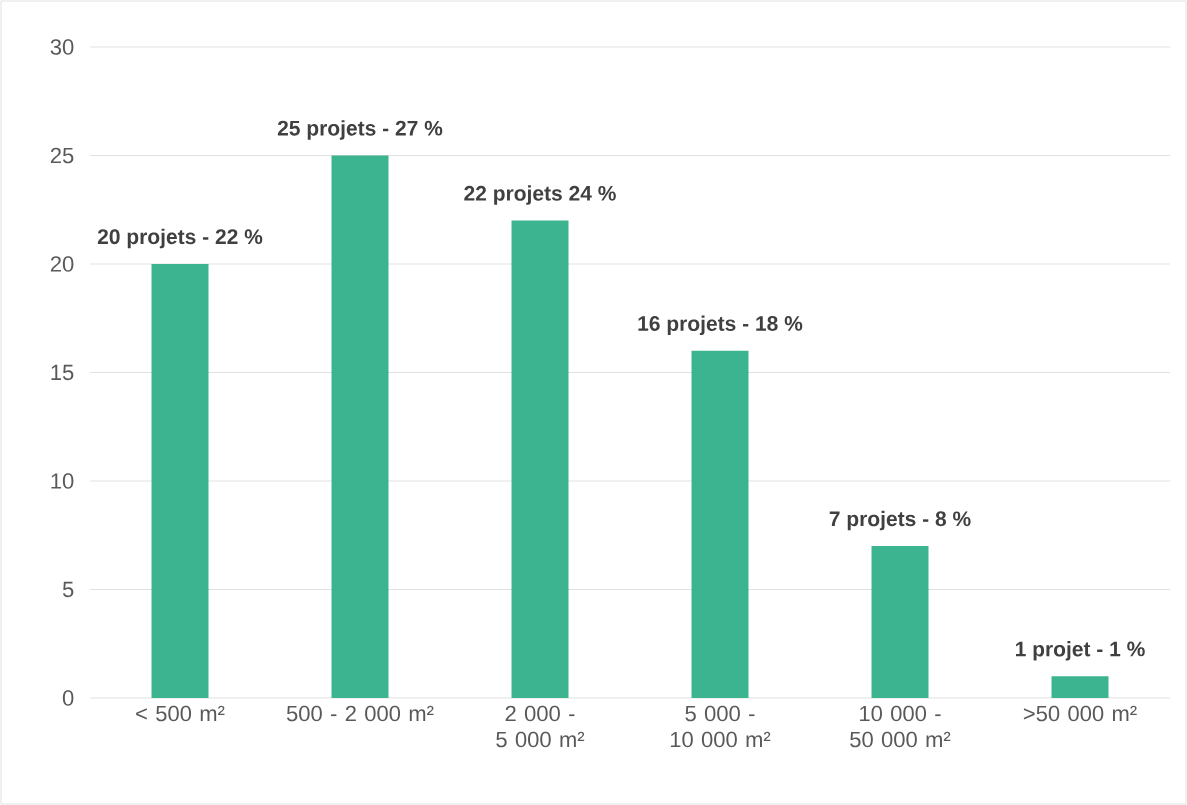 The image size is (1187, 805). I want to click on y-tick-label: 20, so click(62, 264).